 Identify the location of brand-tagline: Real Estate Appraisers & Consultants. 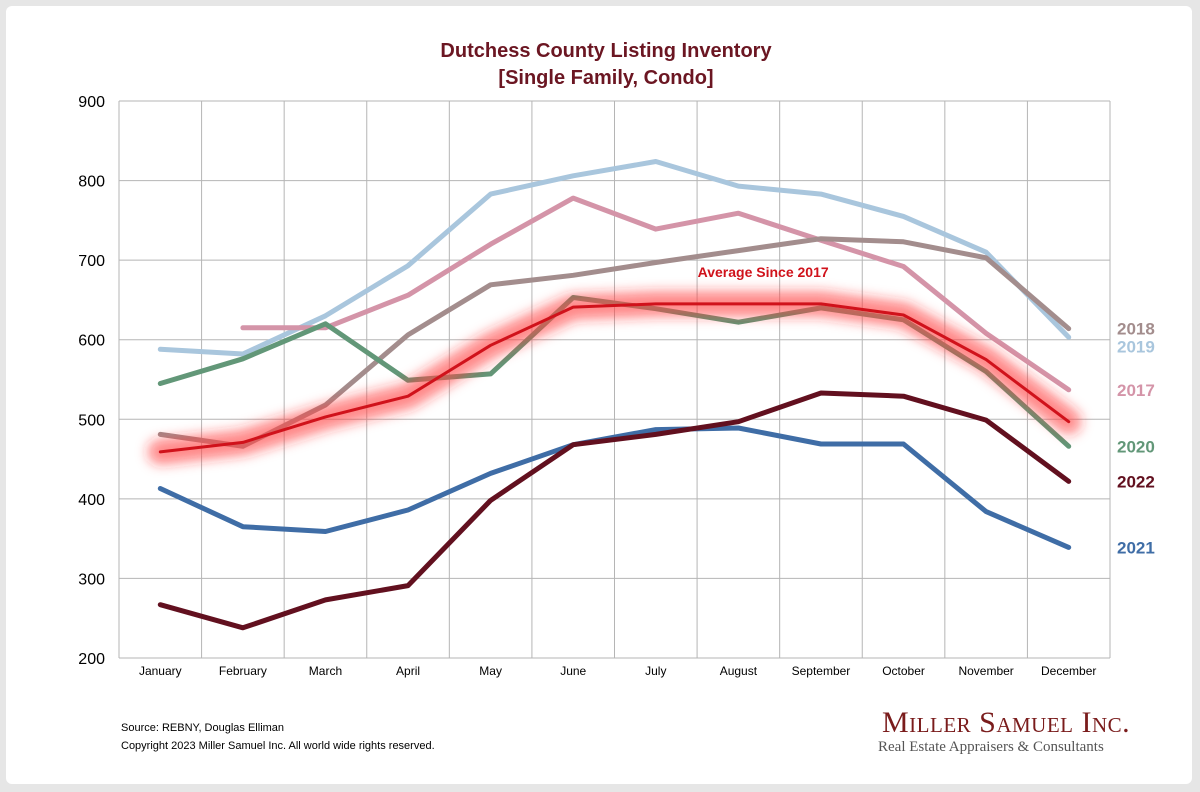
(991, 747).